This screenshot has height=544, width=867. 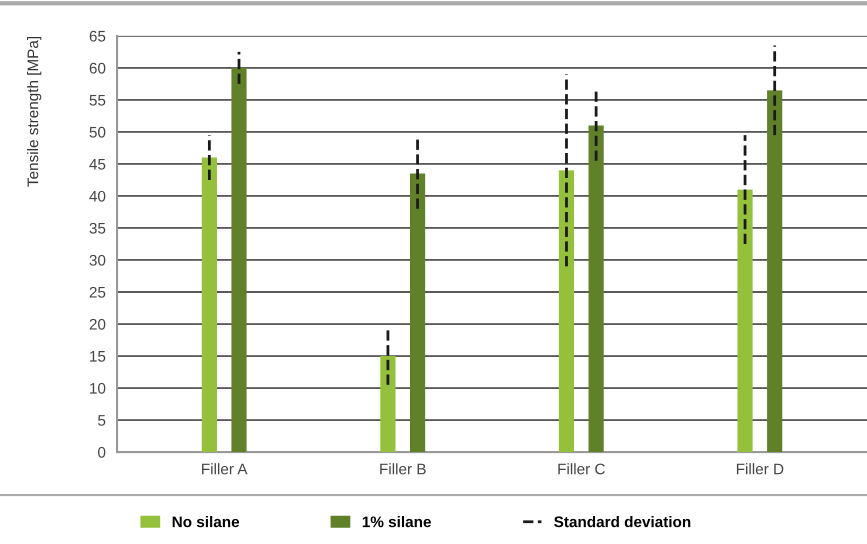 I want to click on y-tick-label: 35, so click(x=98, y=228).